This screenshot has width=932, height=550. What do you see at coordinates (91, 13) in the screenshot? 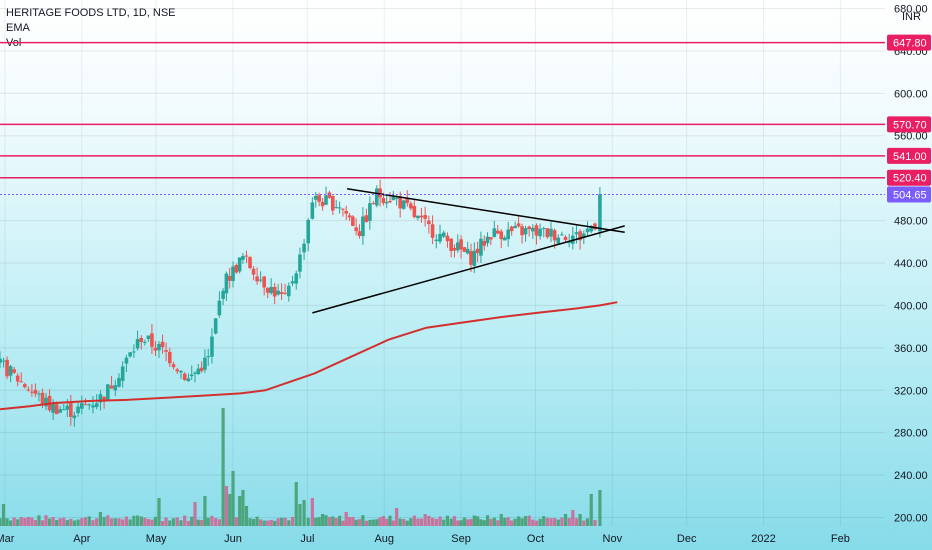
I see `chart-title: HERITAGE FOODS LTD, 1D, NSE` at bounding box center [91, 13].